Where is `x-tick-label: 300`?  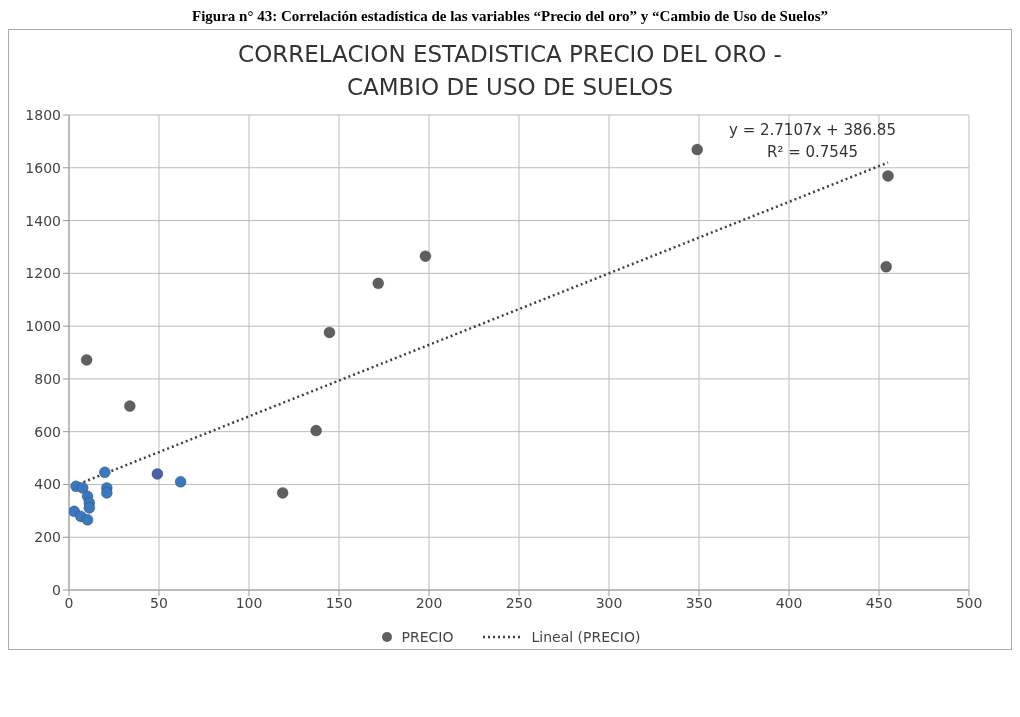 x-tick-label: 300 is located at coordinates (609, 602).